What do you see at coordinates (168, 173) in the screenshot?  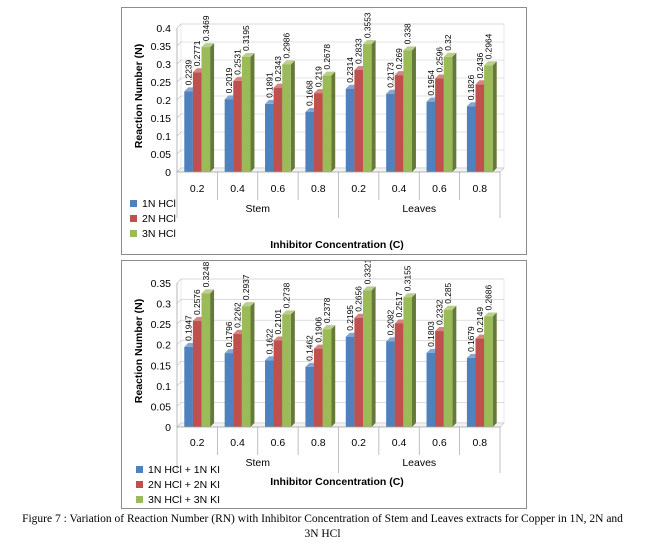 I see `y-tick-label: 0` at bounding box center [168, 173].